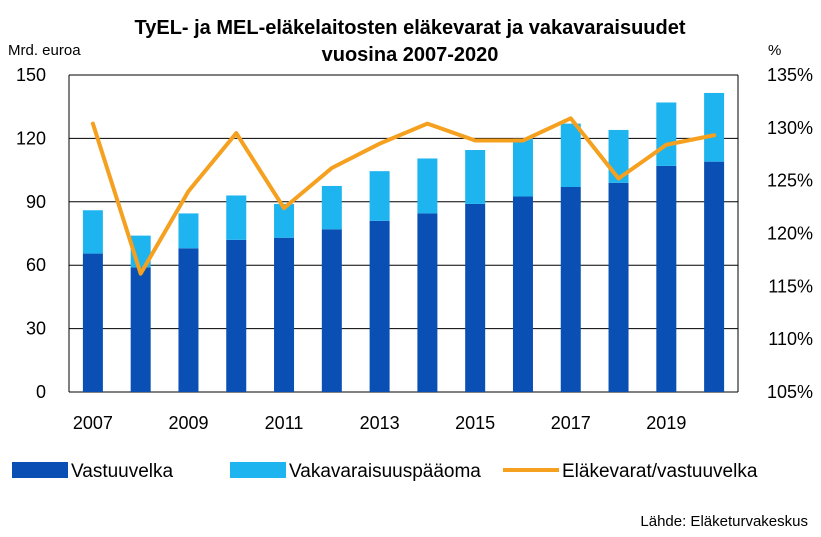 This screenshot has height=537, width=821. Describe the element at coordinates (36, 329) in the screenshot. I see `left-tick-label: 30` at that location.